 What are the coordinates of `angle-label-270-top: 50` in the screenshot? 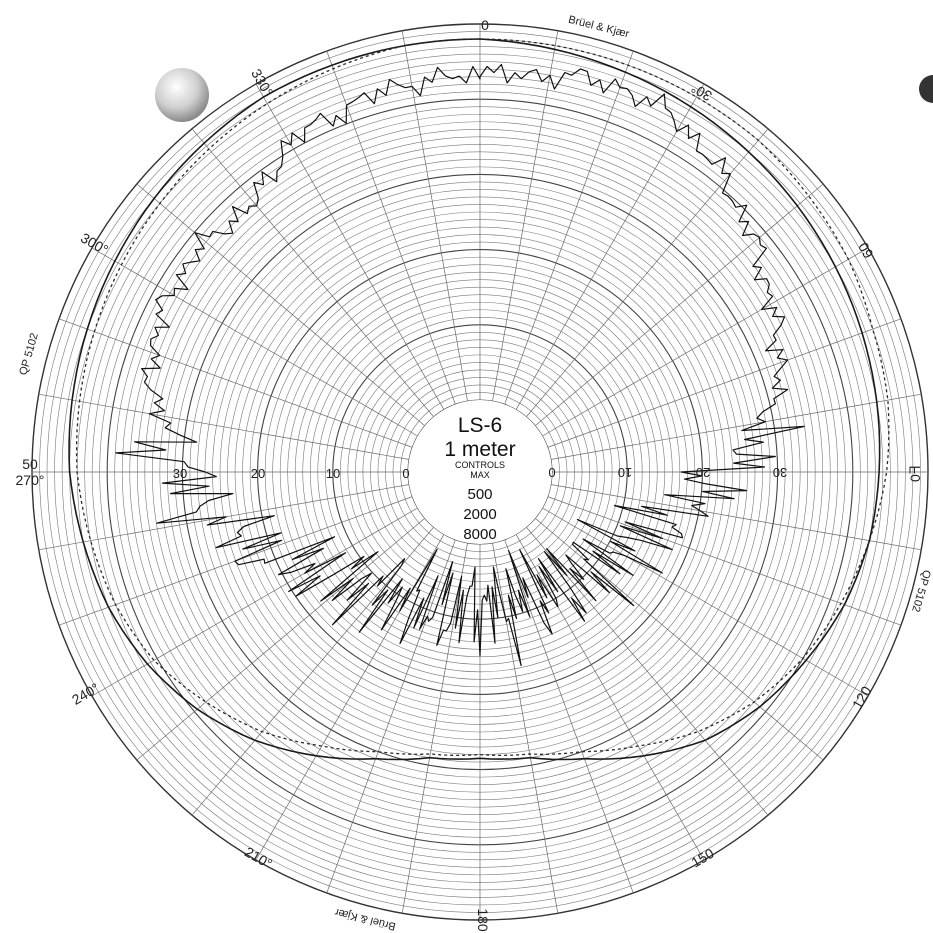 It's located at (30, 464).